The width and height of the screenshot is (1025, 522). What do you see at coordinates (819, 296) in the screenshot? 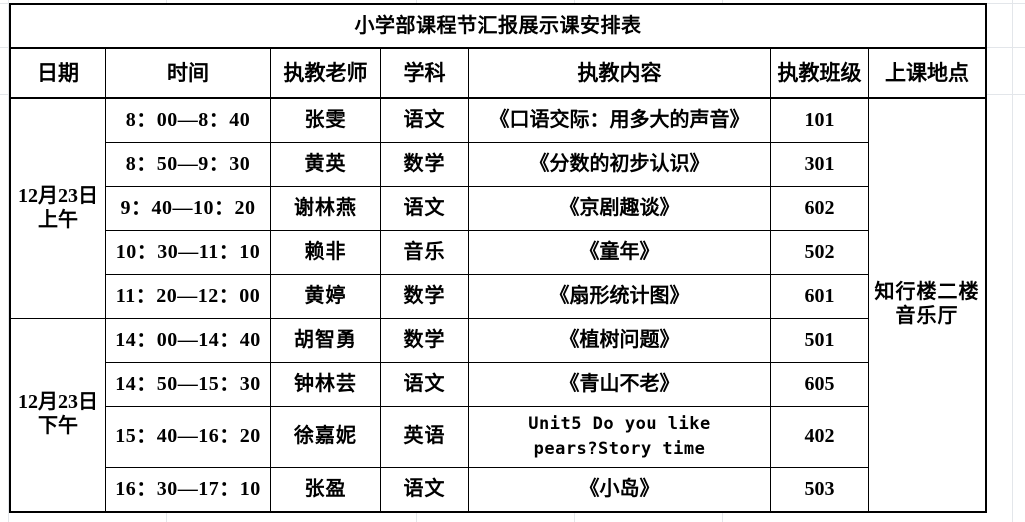
I see `class-cell: 601` at bounding box center [819, 296].